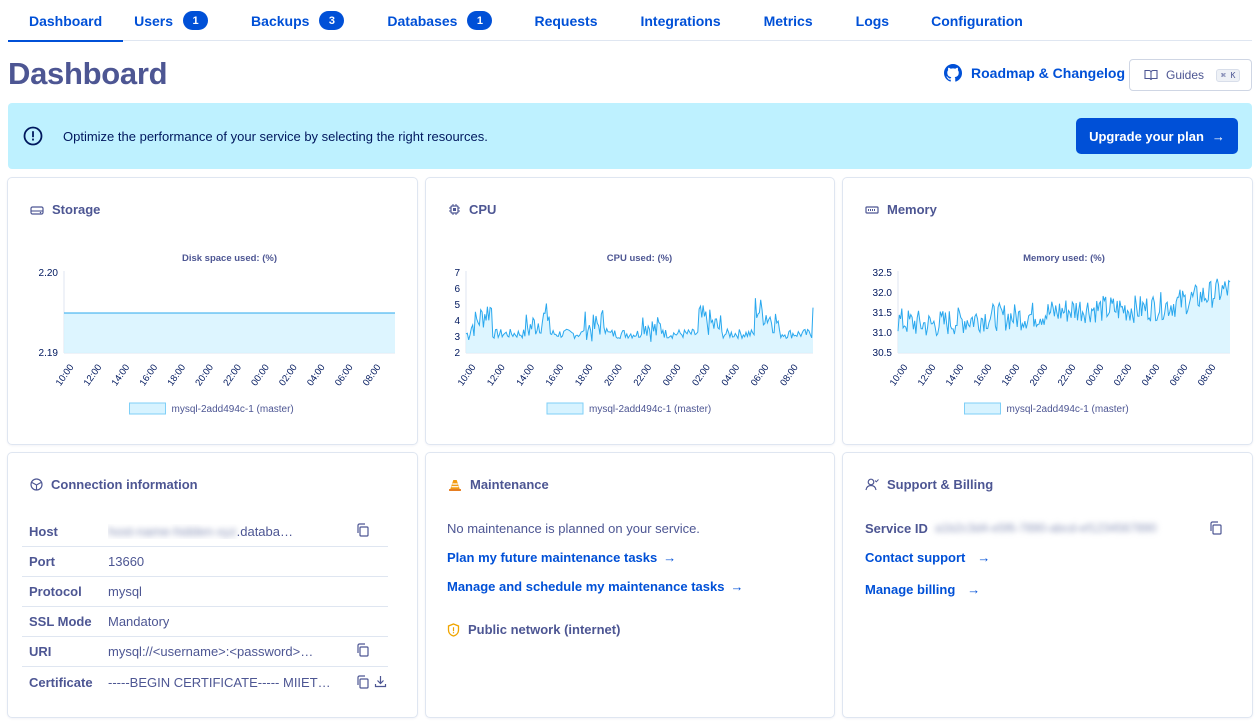 This screenshot has height=725, width=1260. What do you see at coordinates (912, 209) in the screenshot?
I see `card-title-text: Memory` at bounding box center [912, 209].